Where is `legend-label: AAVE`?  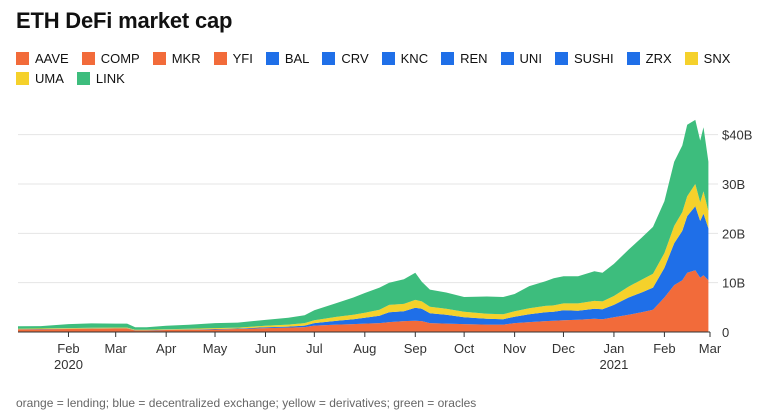 legend-label: AAVE is located at coordinates (52, 58).